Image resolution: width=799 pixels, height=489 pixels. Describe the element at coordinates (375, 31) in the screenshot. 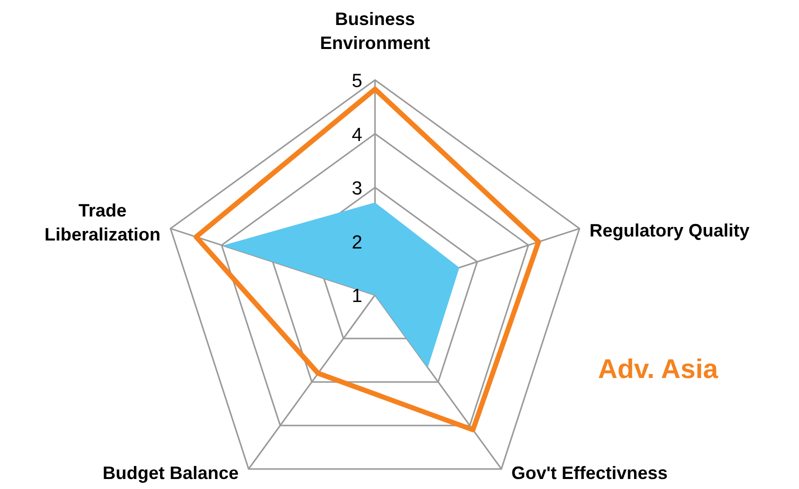

I see `spoke-label: Business Environment` at that location.